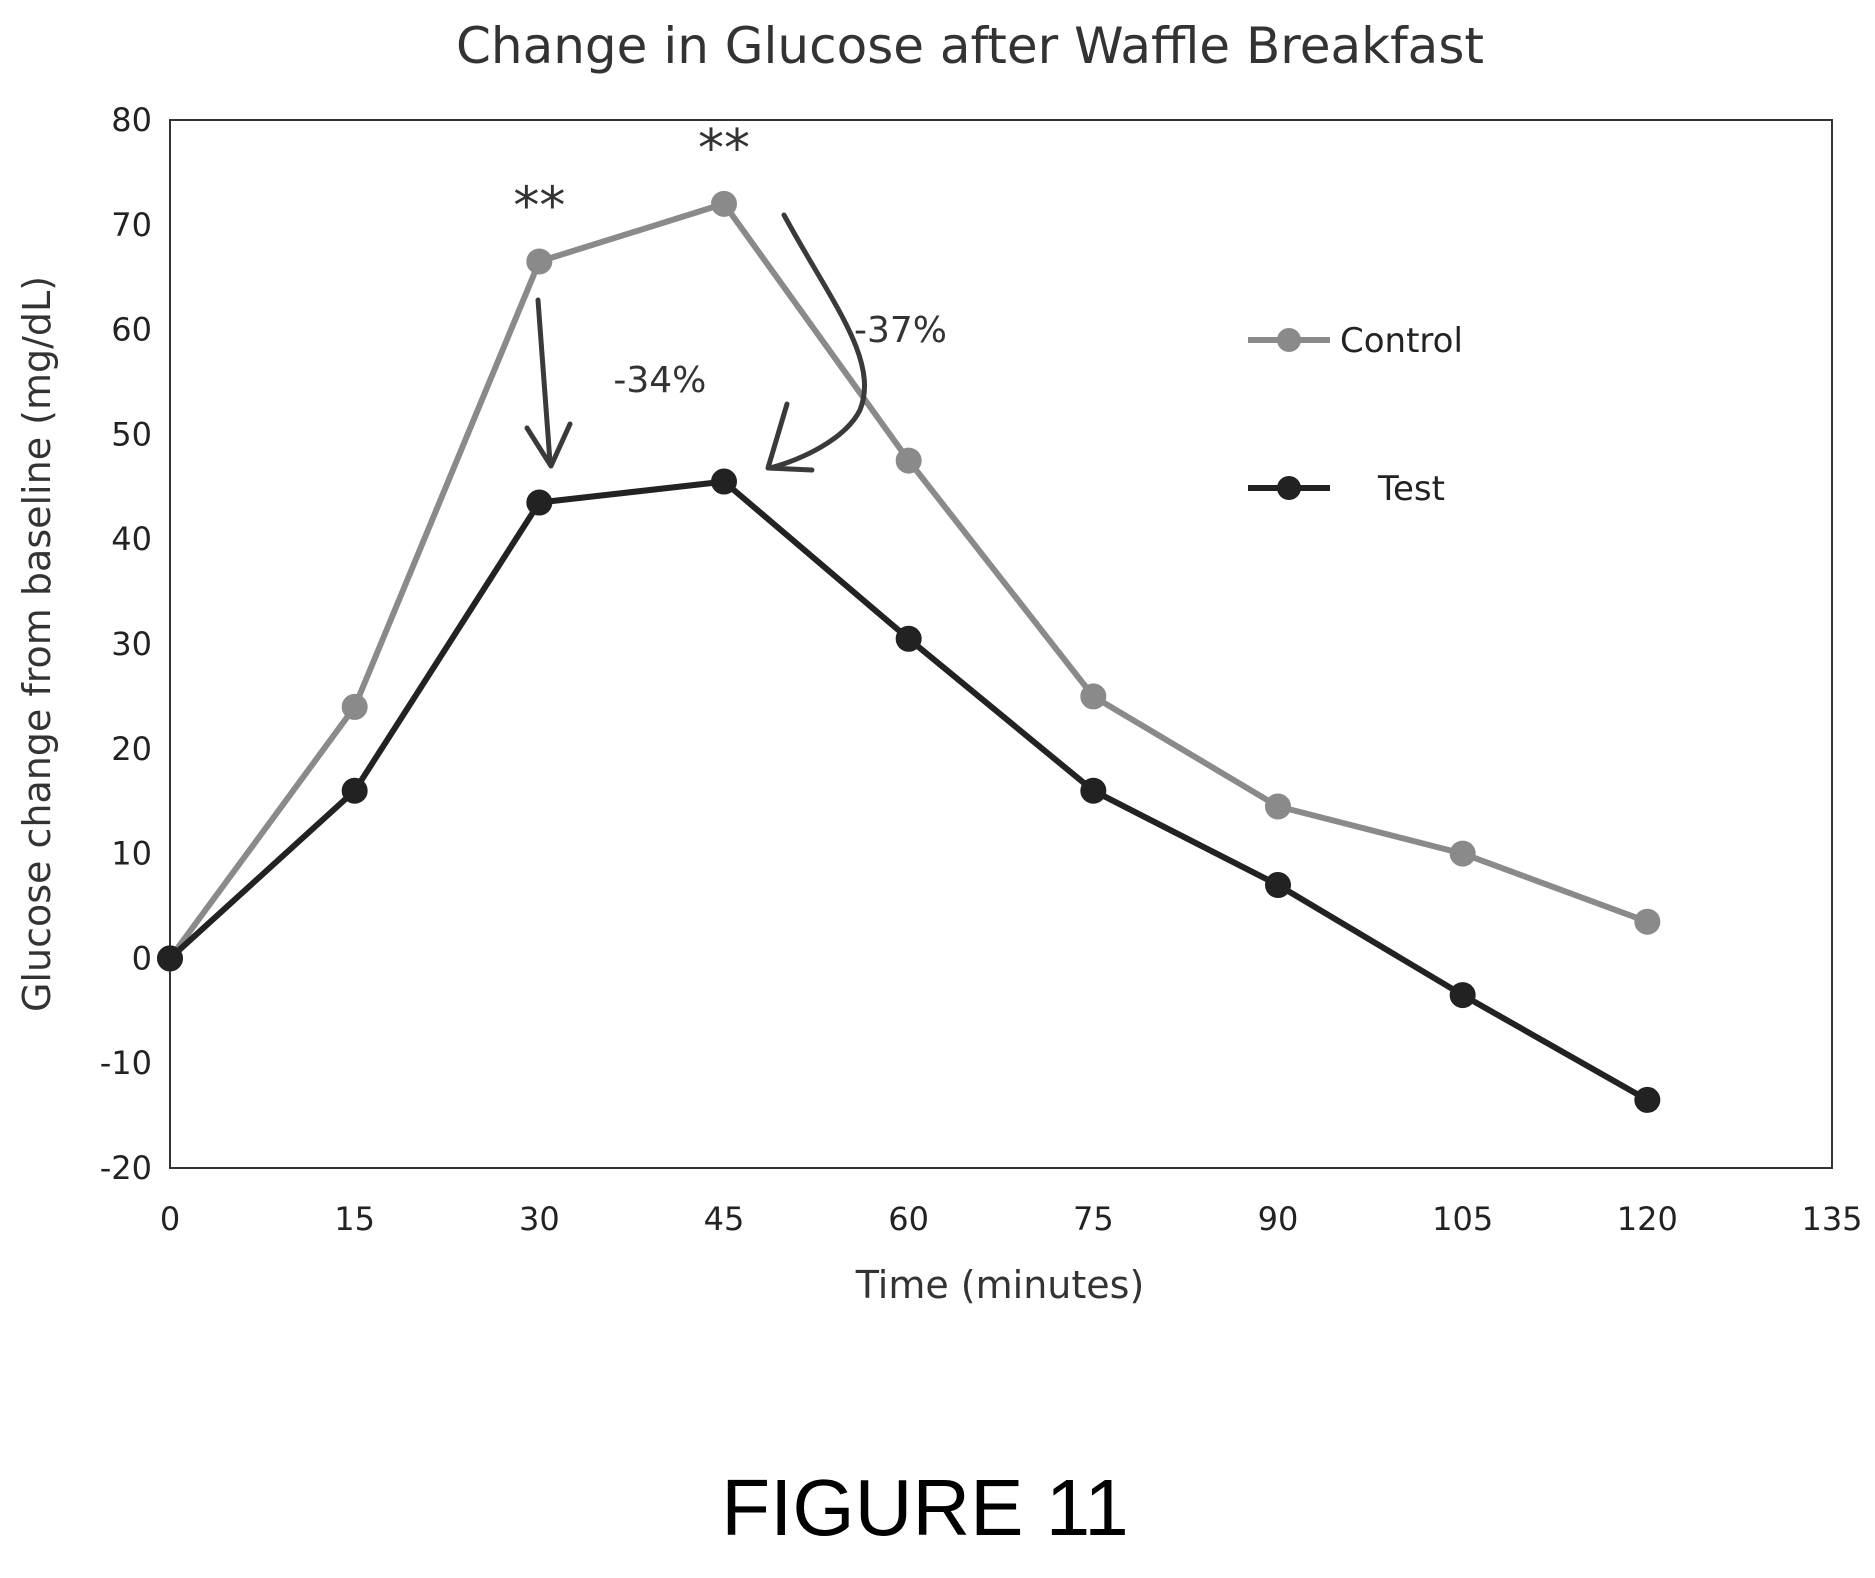 The height and width of the screenshot is (1578, 1875). Describe the element at coordinates (131, 330) in the screenshot. I see `y-tick-label: 60` at that location.